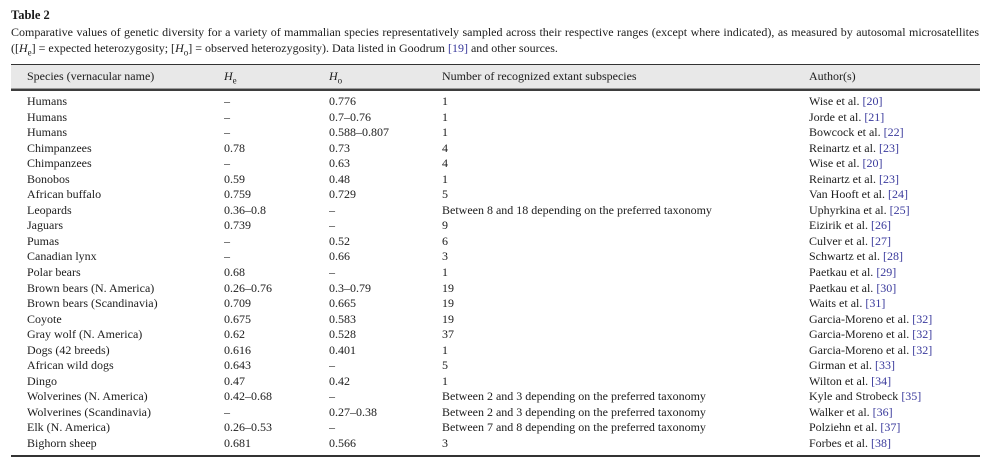 This screenshot has width=990, height=464. What do you see at coordinates (881, 380) in the screenshot?
I see `citation-link: [34]` at bounding box center [881, 380].